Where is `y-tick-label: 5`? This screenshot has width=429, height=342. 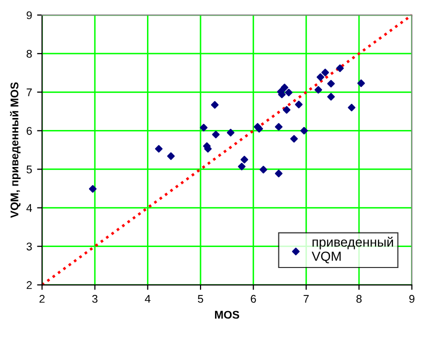
y-tick-label: 5 is located at coordinates (29, 170).